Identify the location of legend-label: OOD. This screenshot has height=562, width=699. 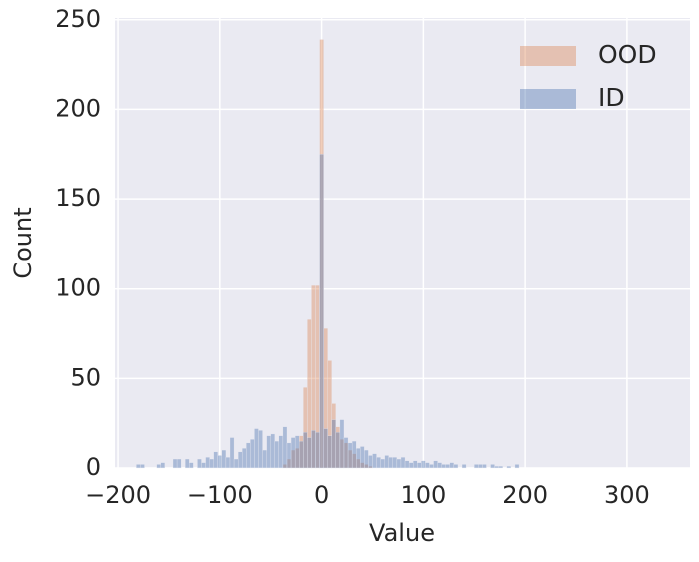
(627, 54).